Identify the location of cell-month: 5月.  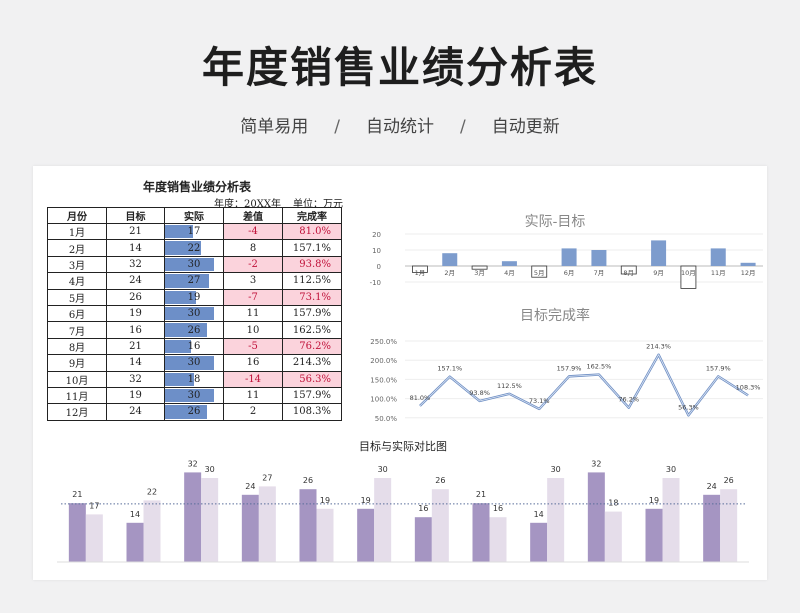
(77, 297).